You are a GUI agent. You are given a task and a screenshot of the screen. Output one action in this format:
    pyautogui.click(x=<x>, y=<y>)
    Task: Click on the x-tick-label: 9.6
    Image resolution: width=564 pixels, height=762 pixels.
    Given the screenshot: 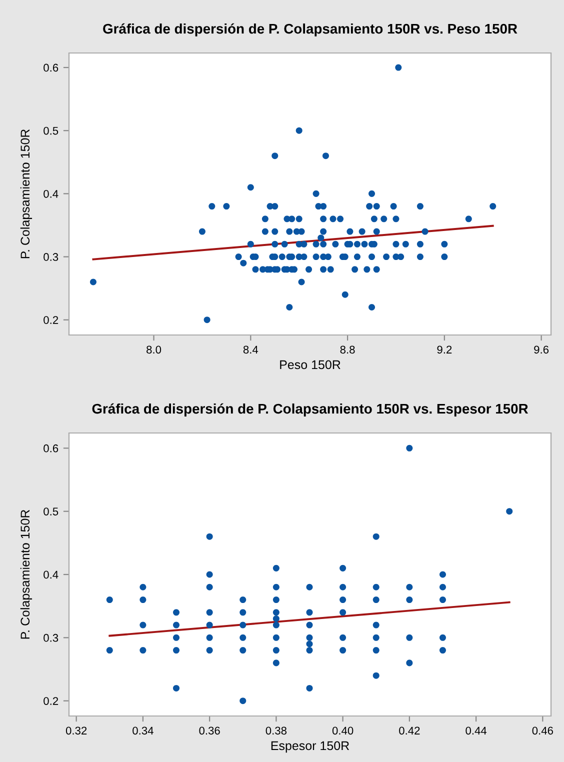 What is the action you would take?
    pyautogui.click(x=541, y=350)
    